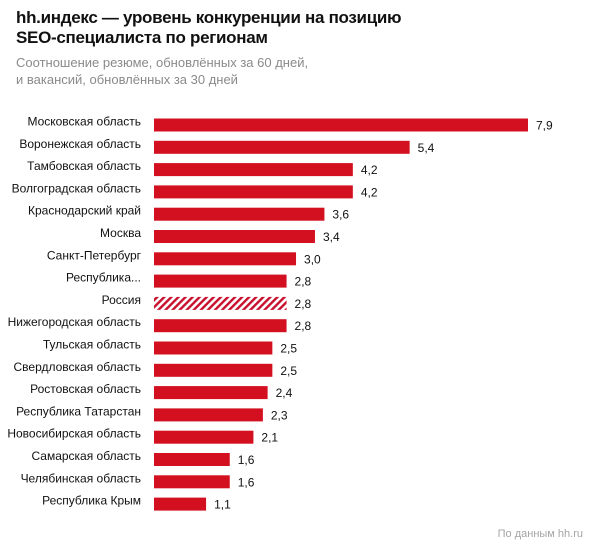  Describe the element at coordinates (544, 126) in the screenshot. I see `value-label: 7,9` at that location.